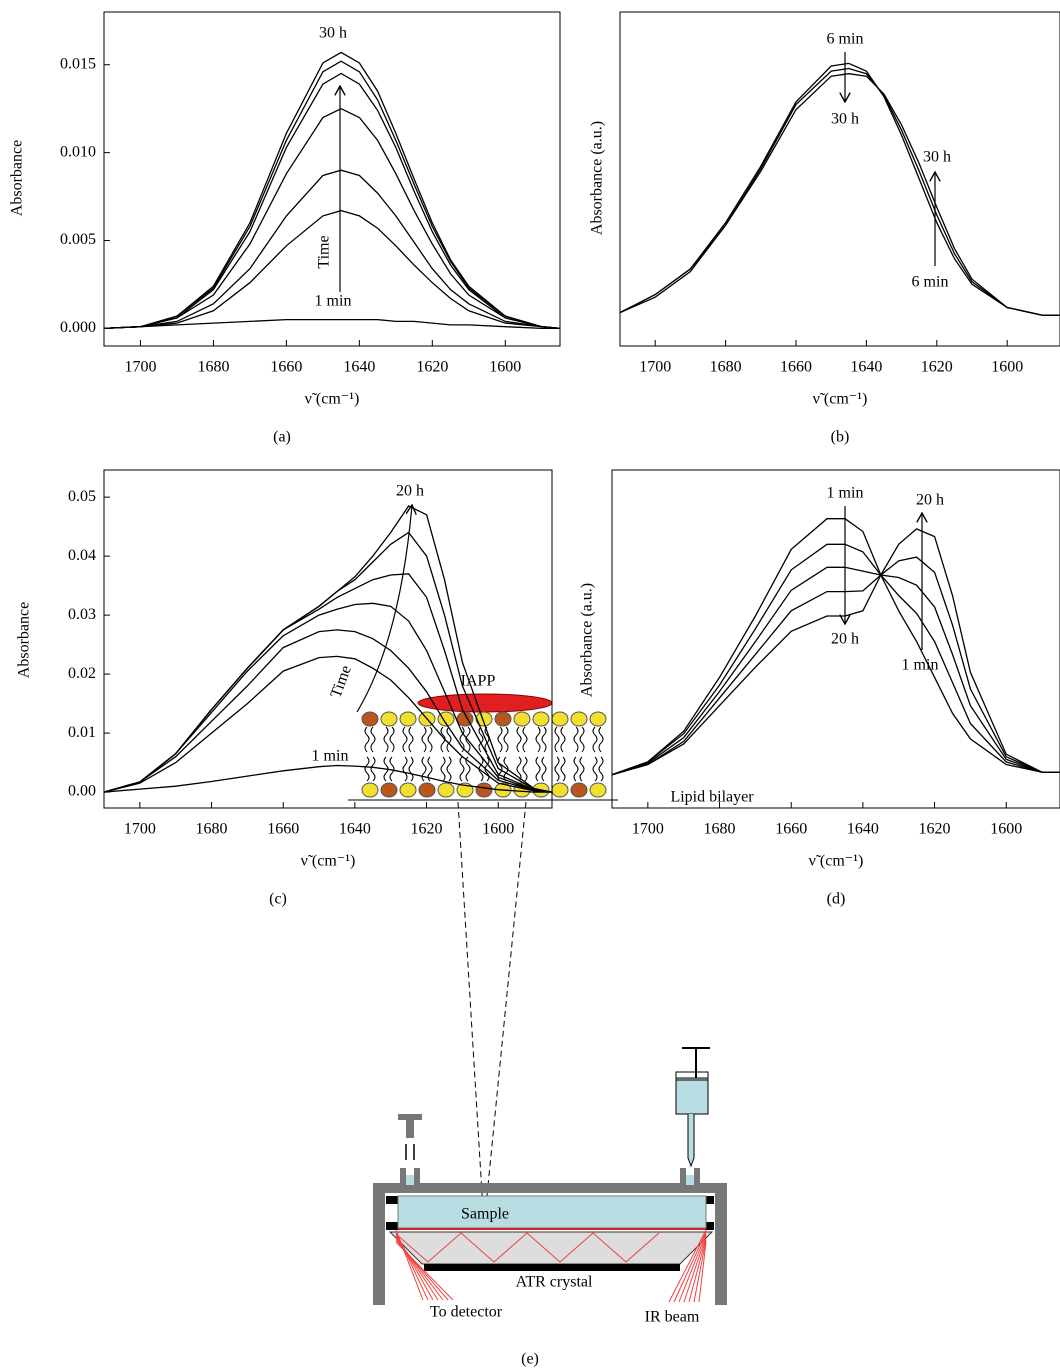 Image resolution: width=1060 pixels, height=1370 pixels. I want to click on plot-frame, so click(332, 179).